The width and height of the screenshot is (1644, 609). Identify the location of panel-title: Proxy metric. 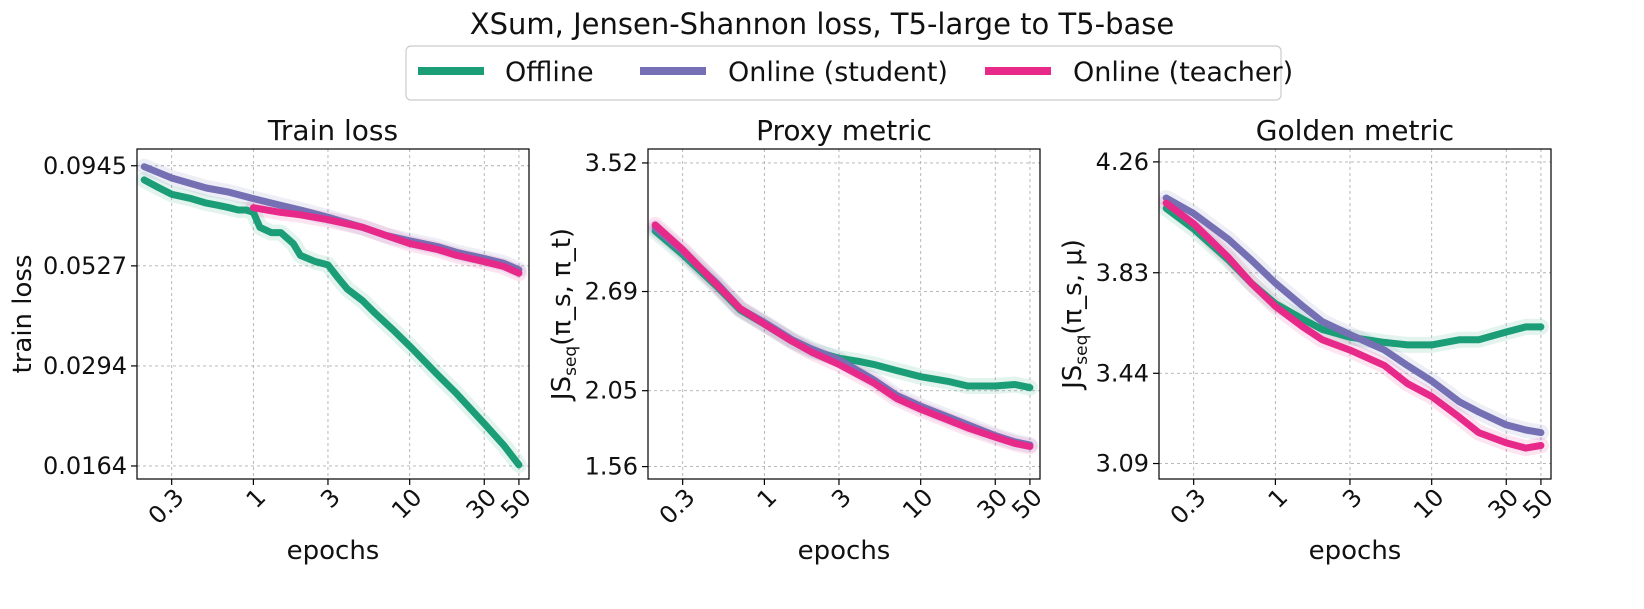
(844, 130).